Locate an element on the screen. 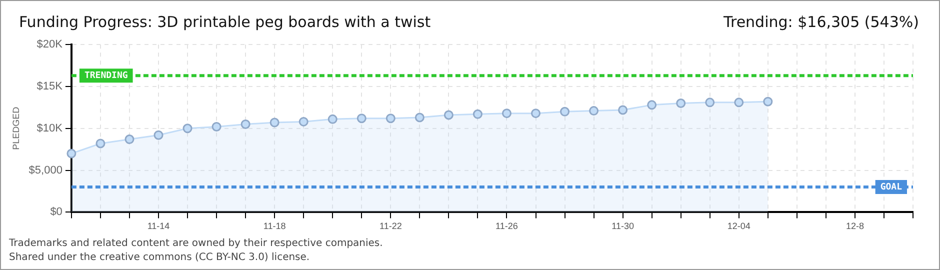 This screenshot has width=940, height=270. y-tick-label: $10K is located at coordinates (50, 128).